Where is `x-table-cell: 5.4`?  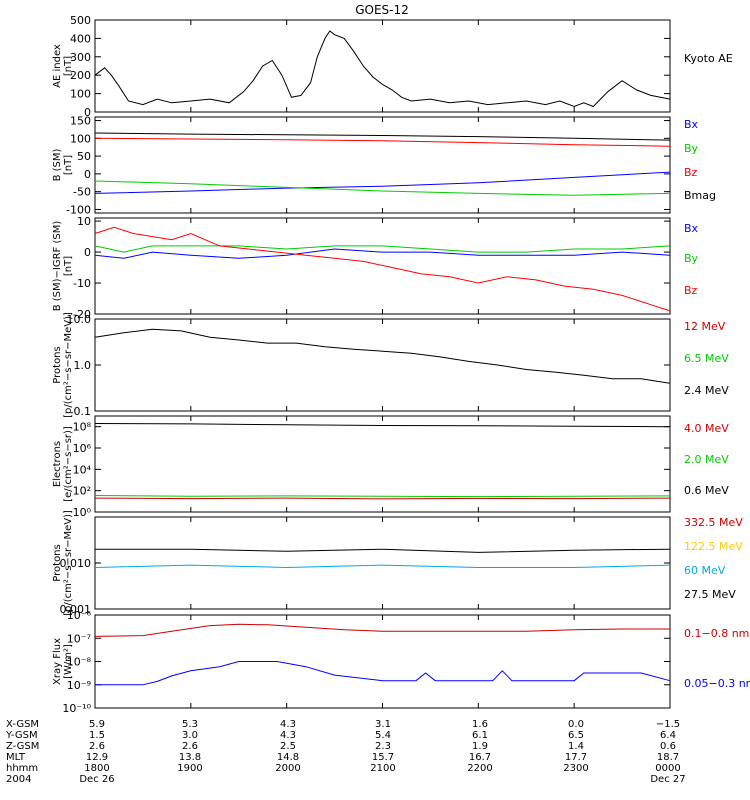
x-table-cell: 5.4 is located at coordinates (383, 735).